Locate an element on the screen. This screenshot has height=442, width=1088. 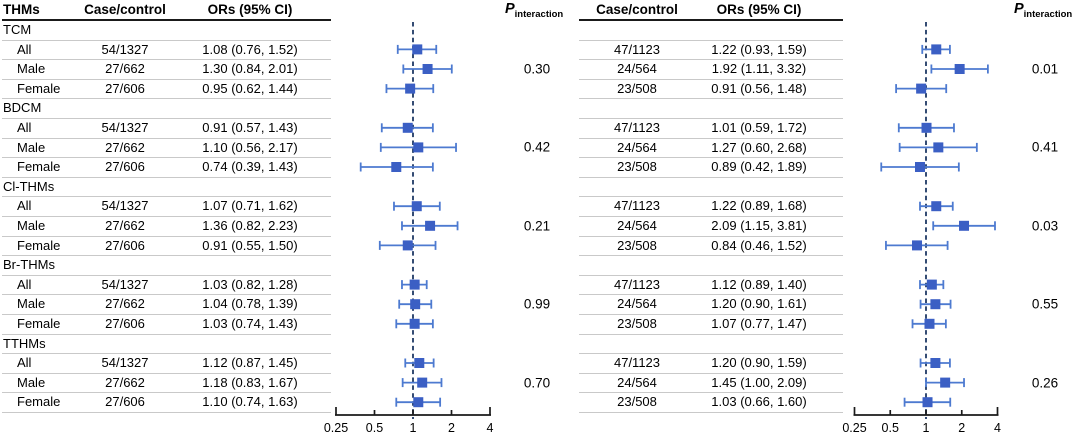
p-interaction-value: 0.41 is located at coordinates (1045, 147).